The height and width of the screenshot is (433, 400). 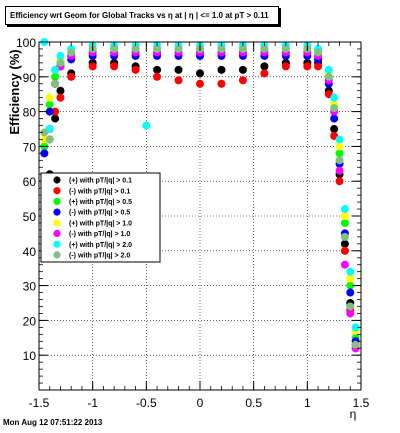 I want to click on legend-entry: (-) with pT/|q| > 0.1, so click(x=99, y=191).